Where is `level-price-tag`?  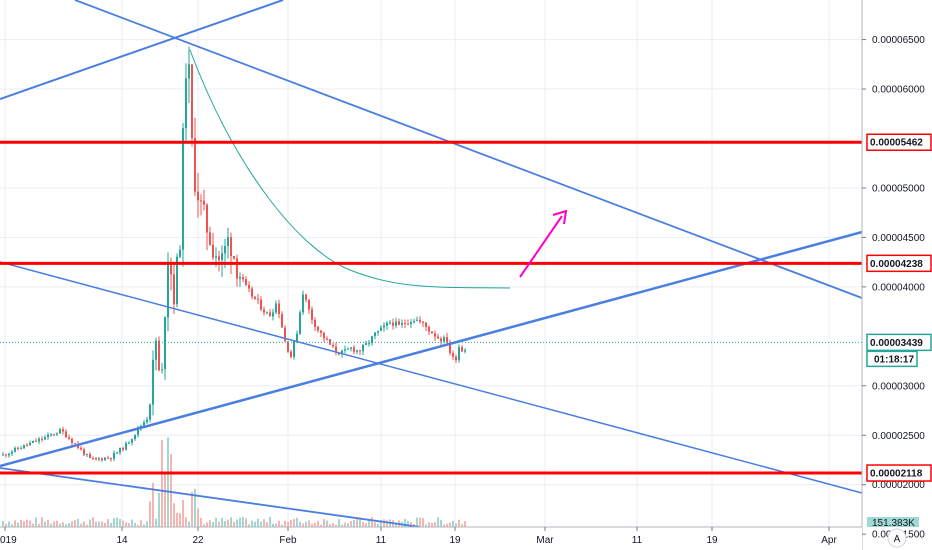
level-price-tag is located at coordinates (899, 473).